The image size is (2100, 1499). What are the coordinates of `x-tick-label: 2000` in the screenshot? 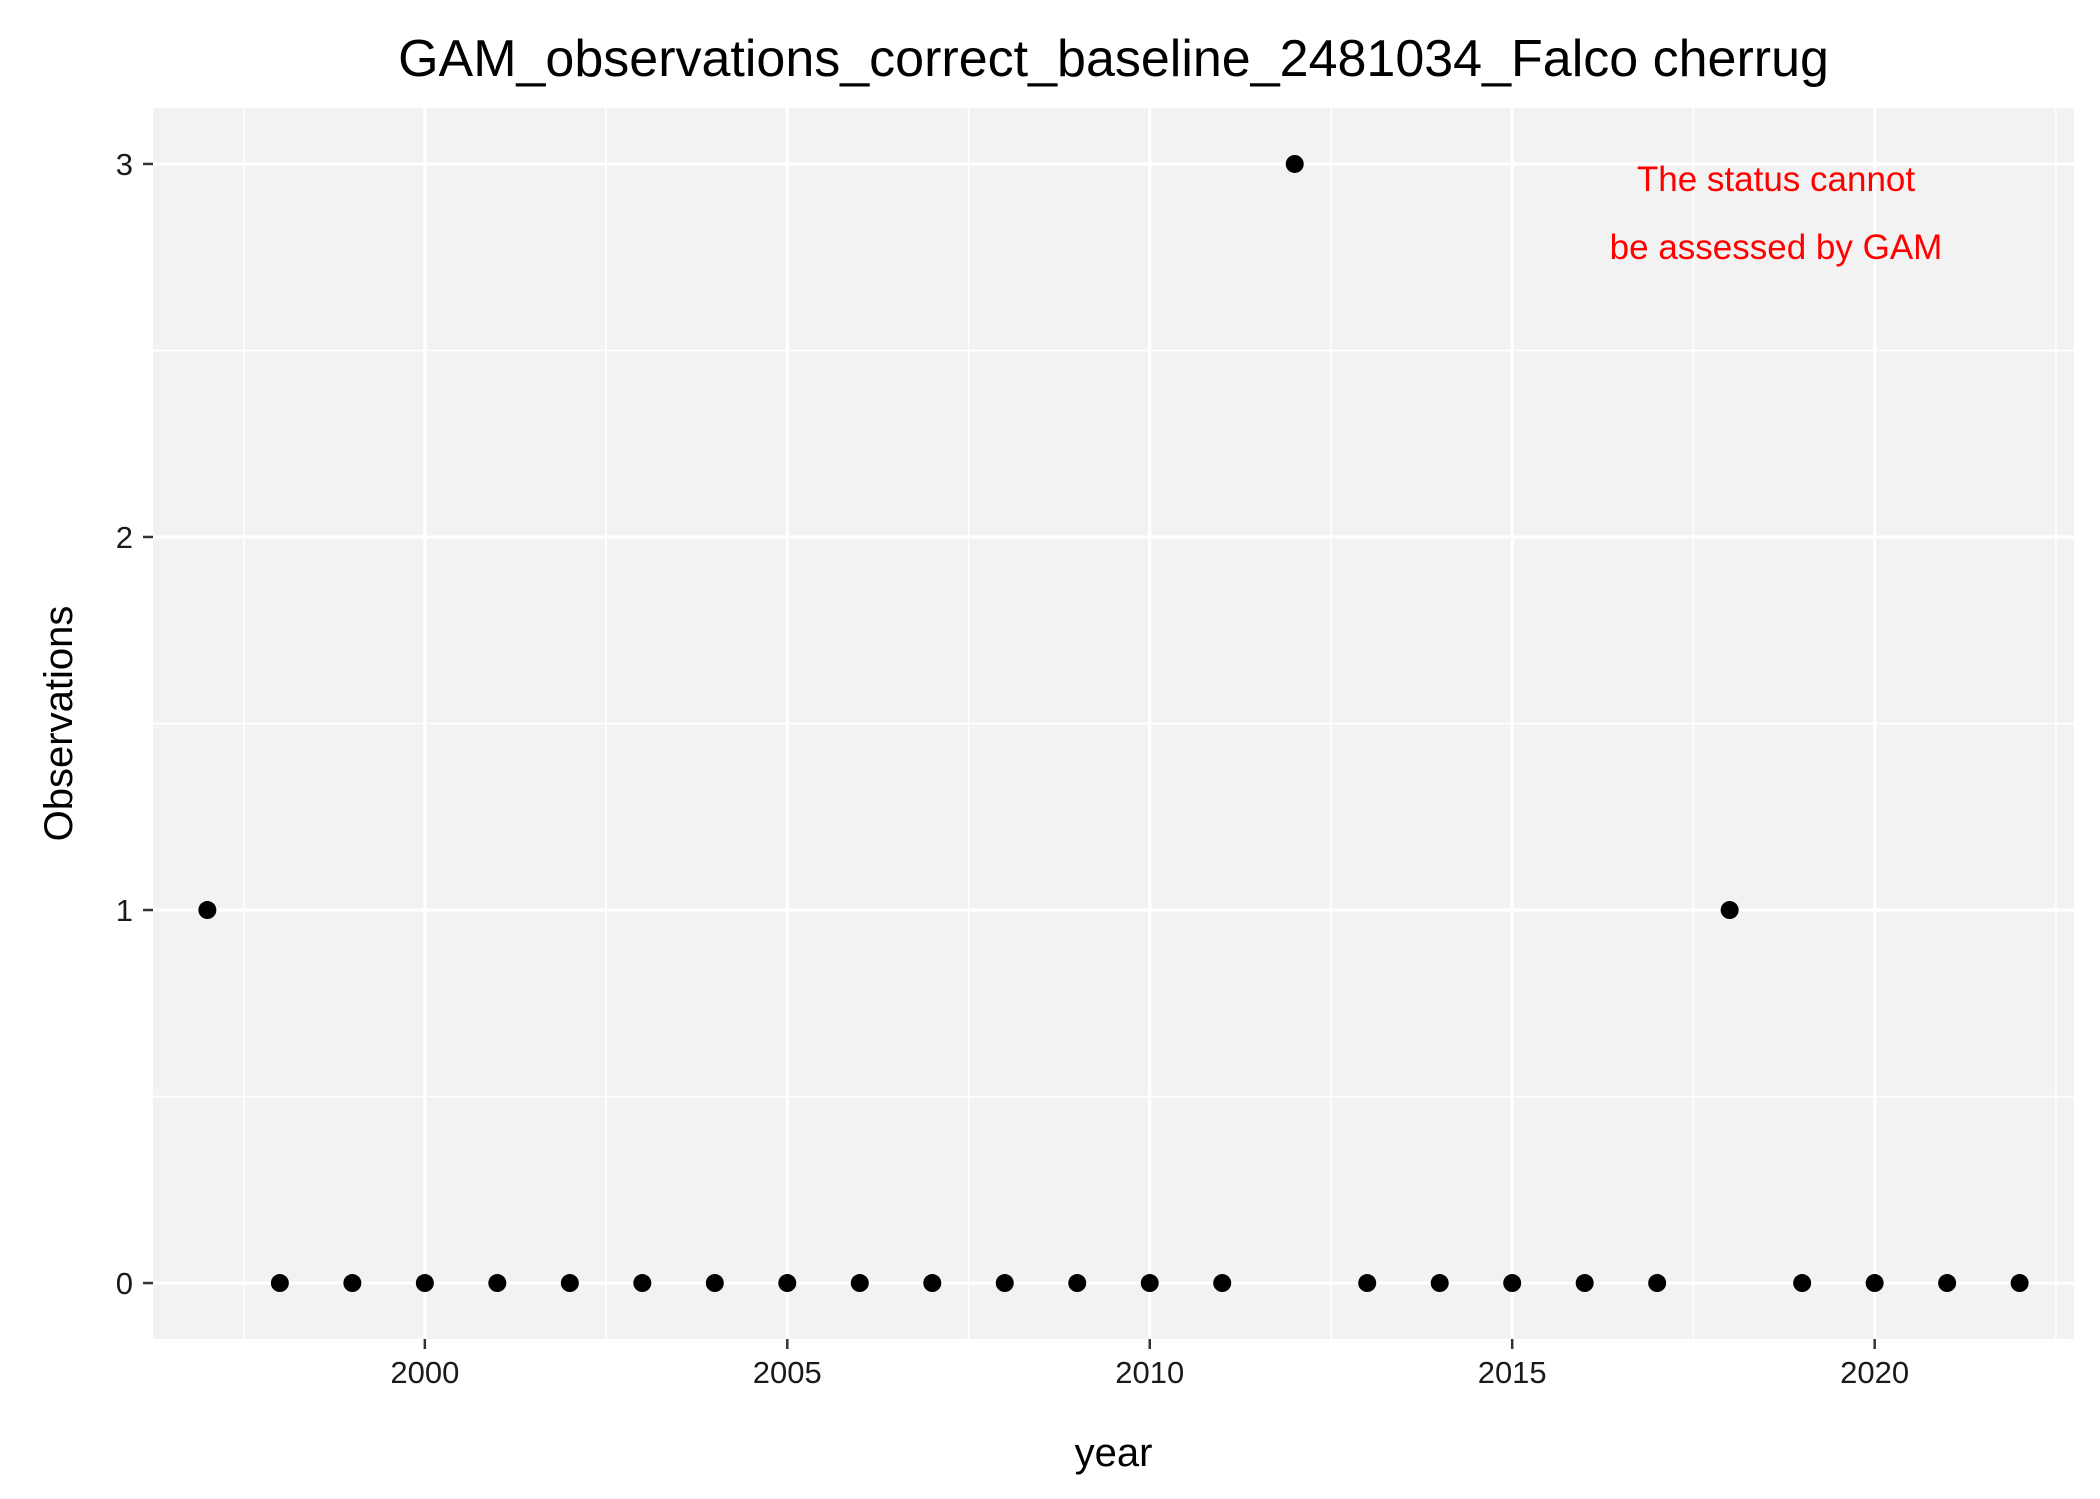 It's located at (424, 1372).